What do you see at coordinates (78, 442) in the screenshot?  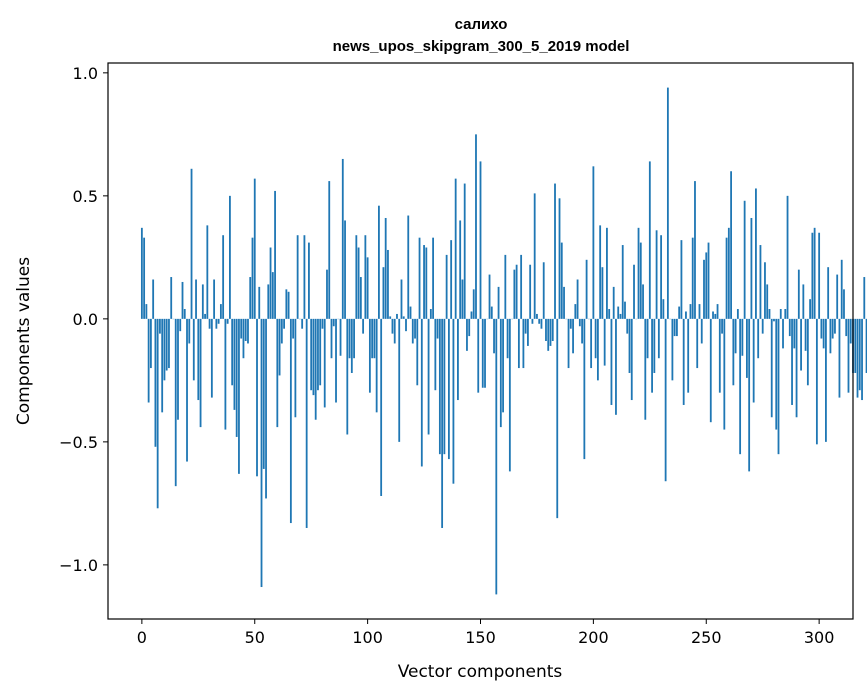 I see `y-tick-label: −0.5` at bounding box center [78, 442].